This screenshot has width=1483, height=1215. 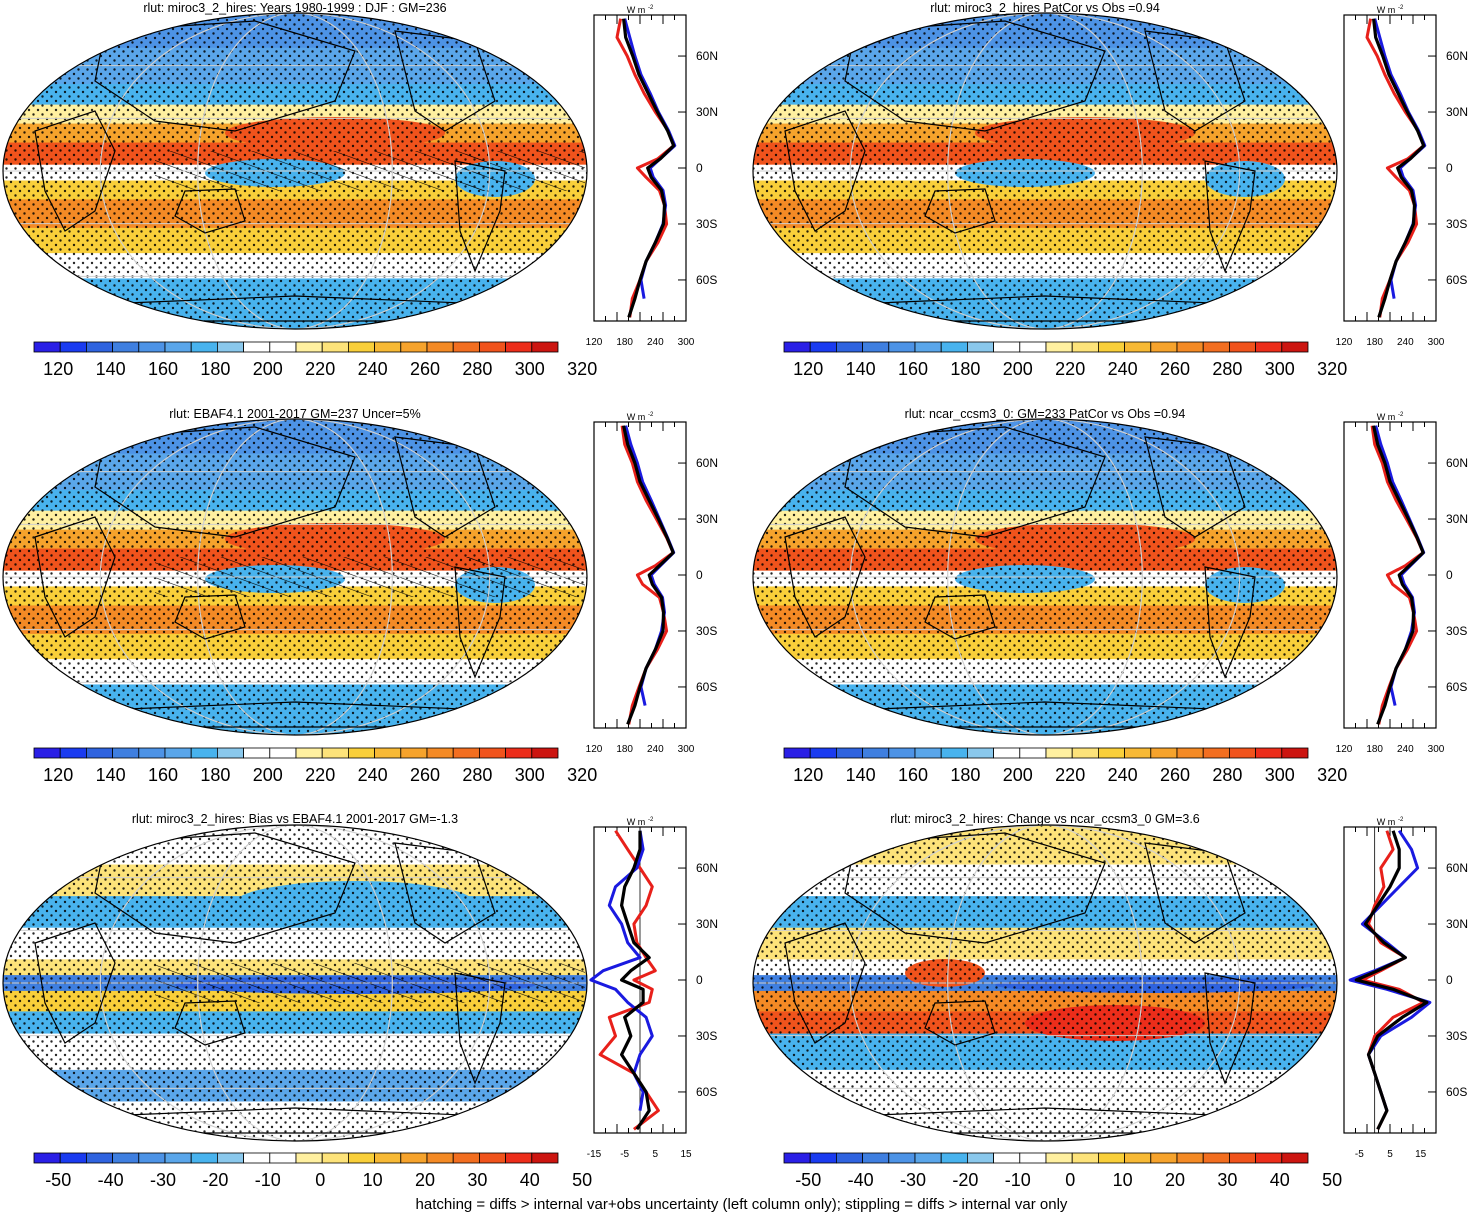 I want to click on colorbar-tick-label: 200, so click(x=1018, y=369).